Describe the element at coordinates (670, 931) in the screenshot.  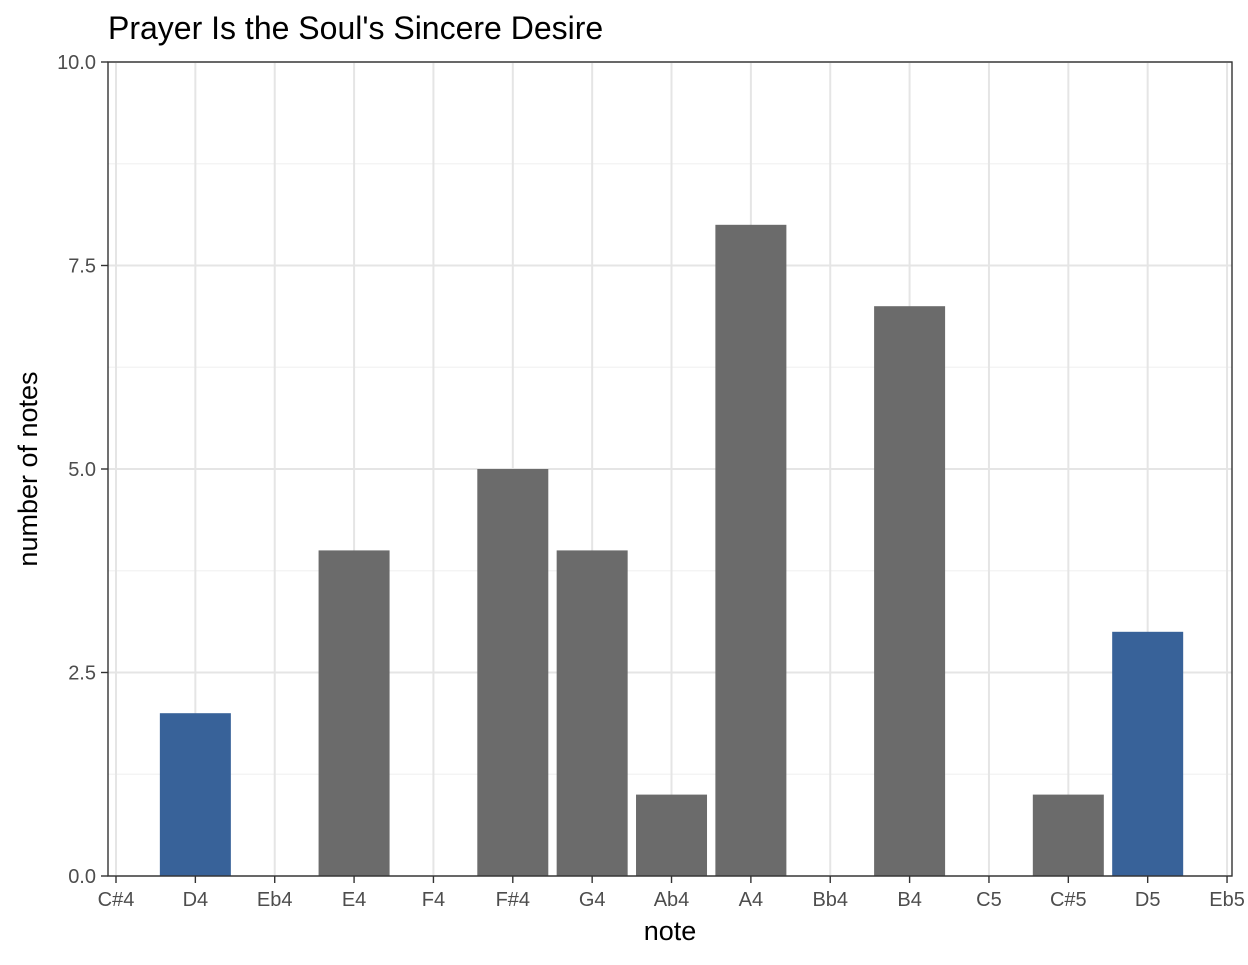
I see `x-axis-title: note` at that location.